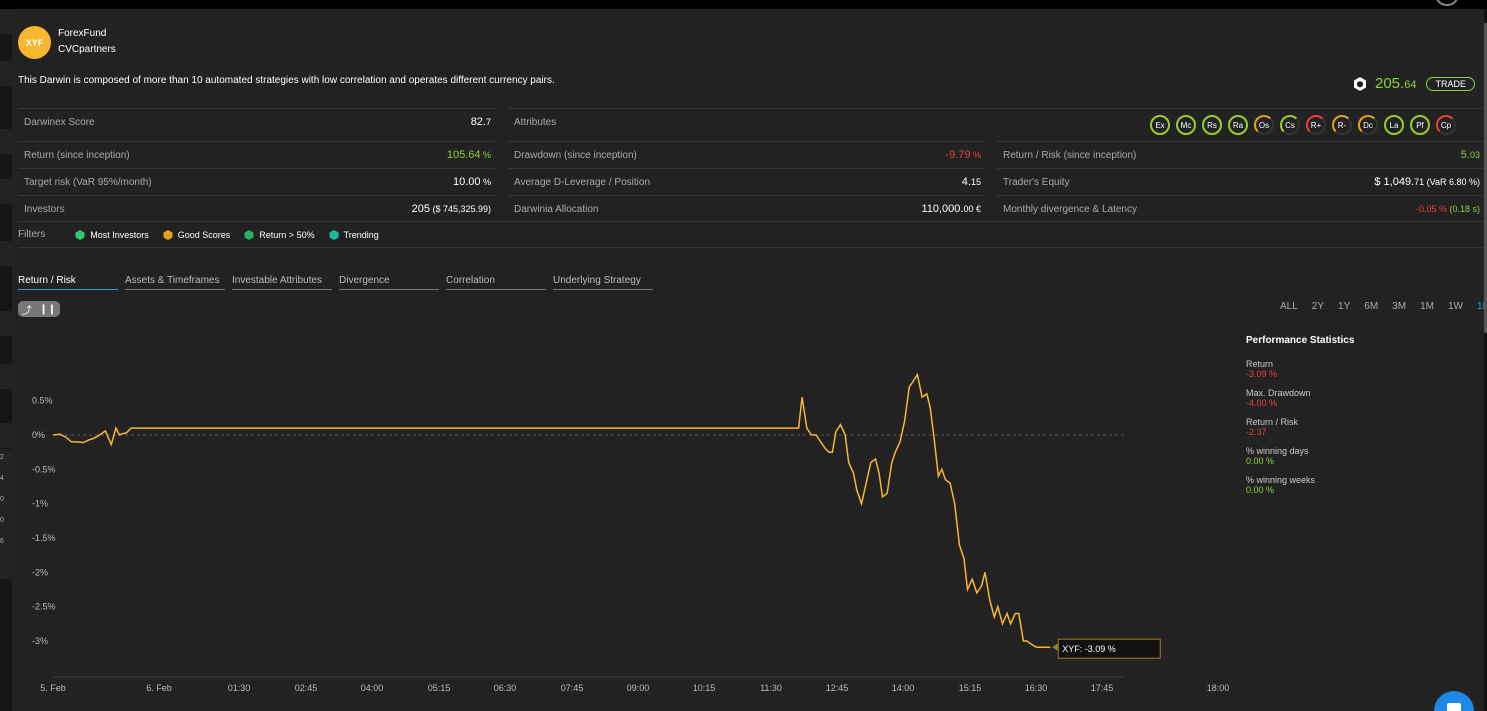 This screenshot has height=711, width=1487. Describe the element at coordinates (1454, 707) in the screenshot. I see `chat-icon` at that location.